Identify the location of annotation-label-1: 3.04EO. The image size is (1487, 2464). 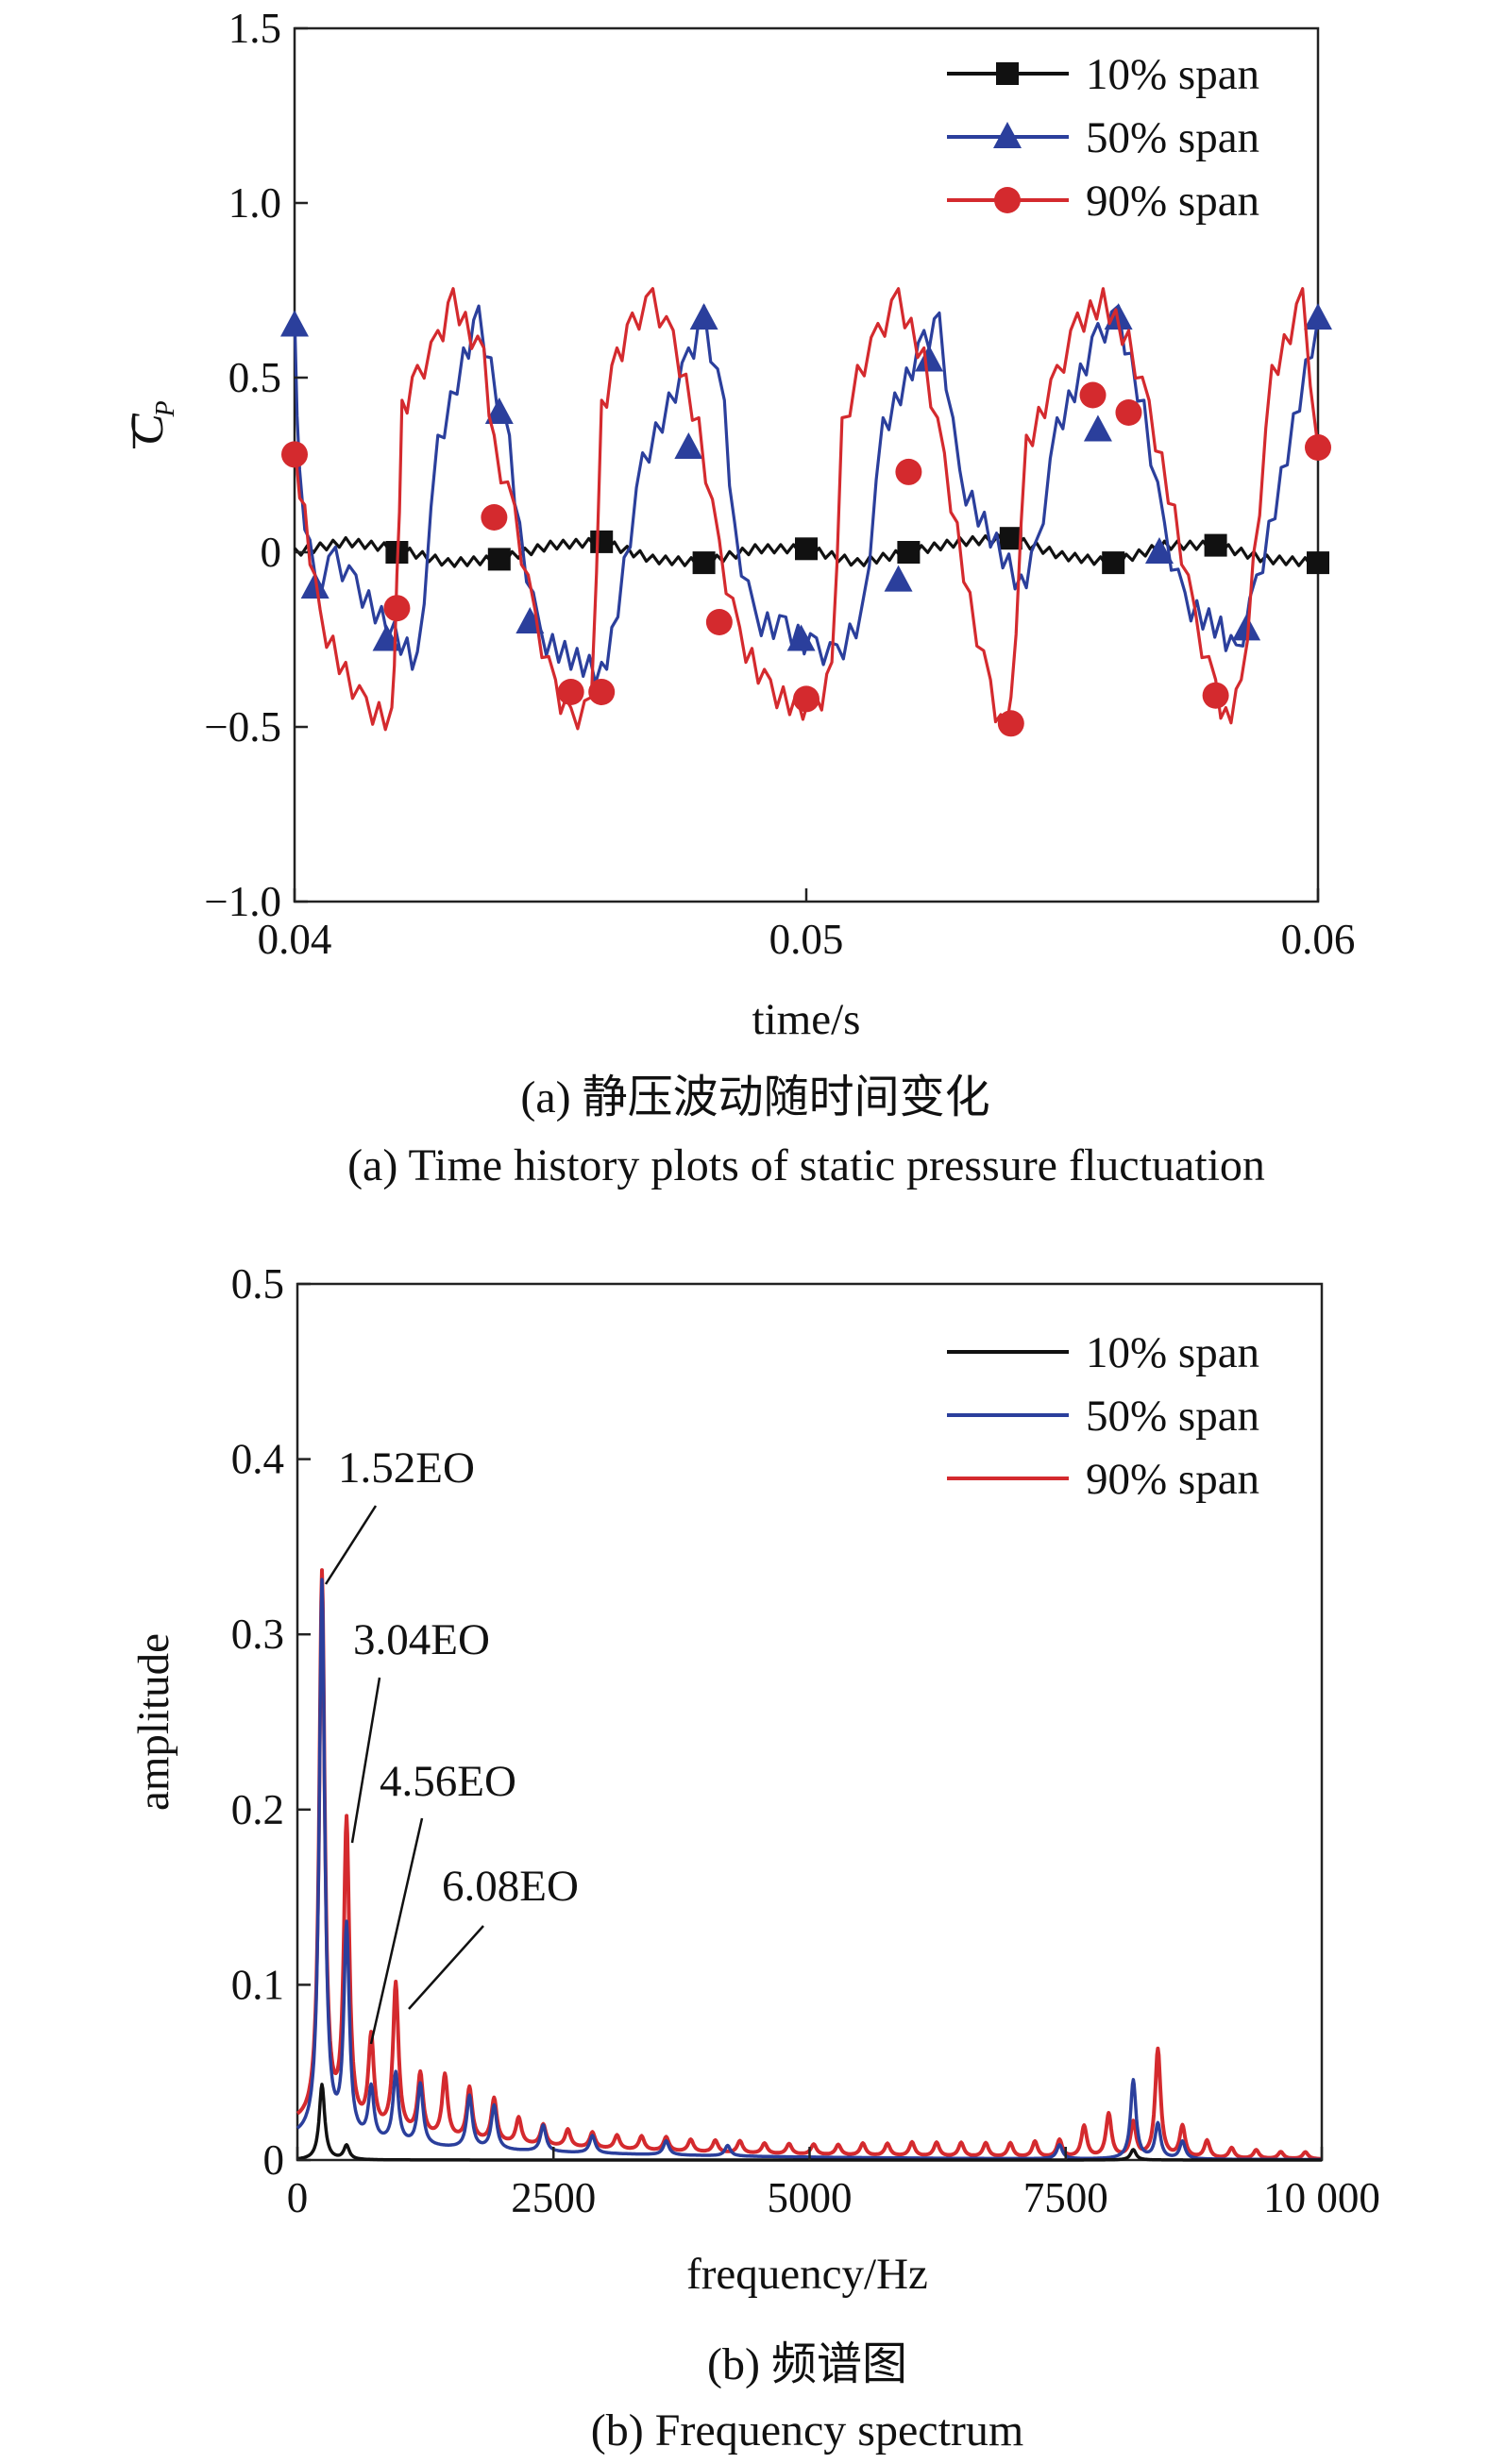
(421, 1639).